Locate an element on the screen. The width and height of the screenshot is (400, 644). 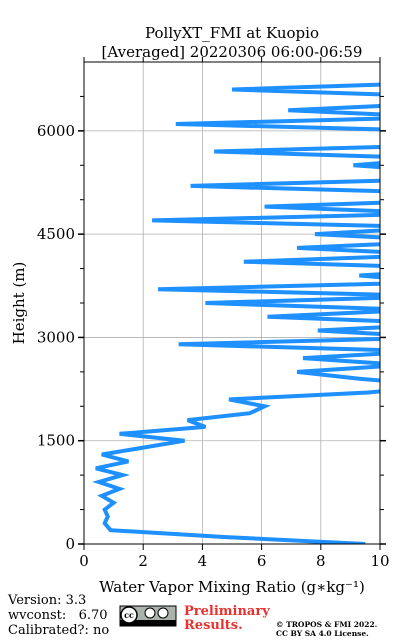
x-tick-label: 8 is located at coordinates (321, 561).